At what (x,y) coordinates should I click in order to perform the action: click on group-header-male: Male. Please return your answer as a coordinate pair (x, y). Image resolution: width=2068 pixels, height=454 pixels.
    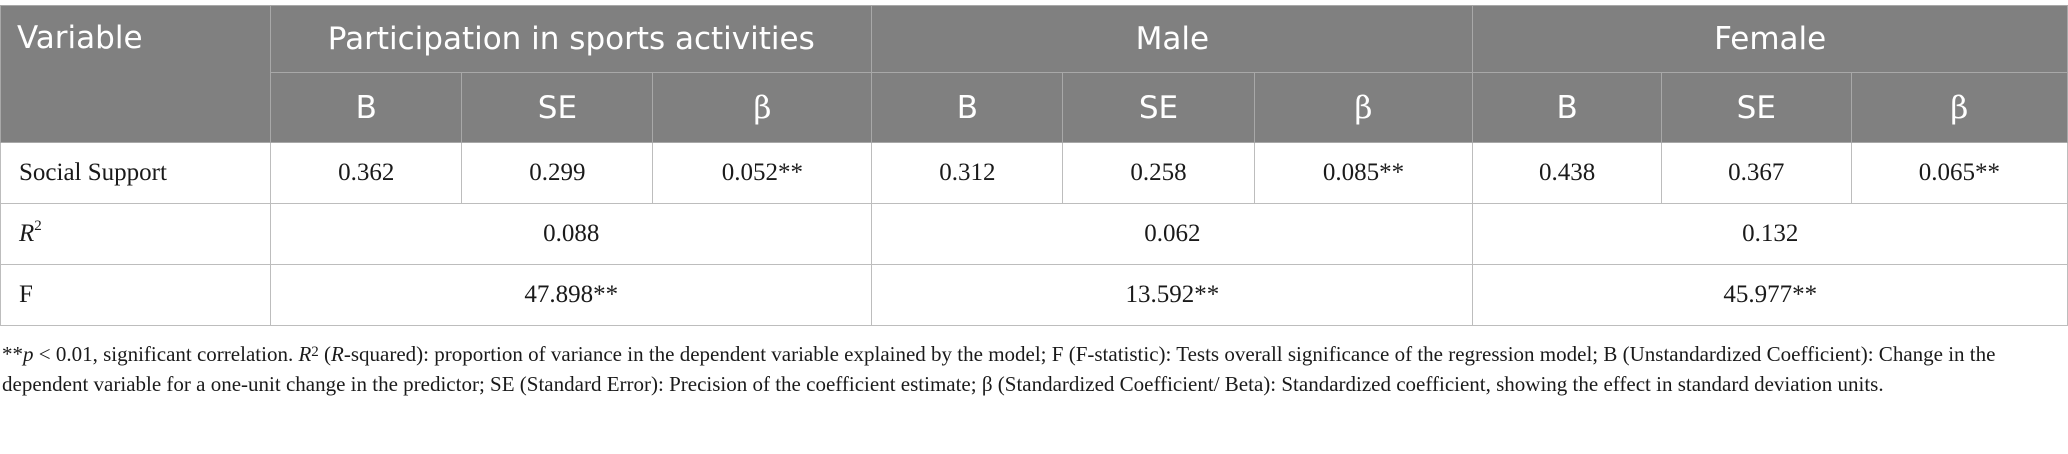
    Looking at the image, I should click on (1172, 39).